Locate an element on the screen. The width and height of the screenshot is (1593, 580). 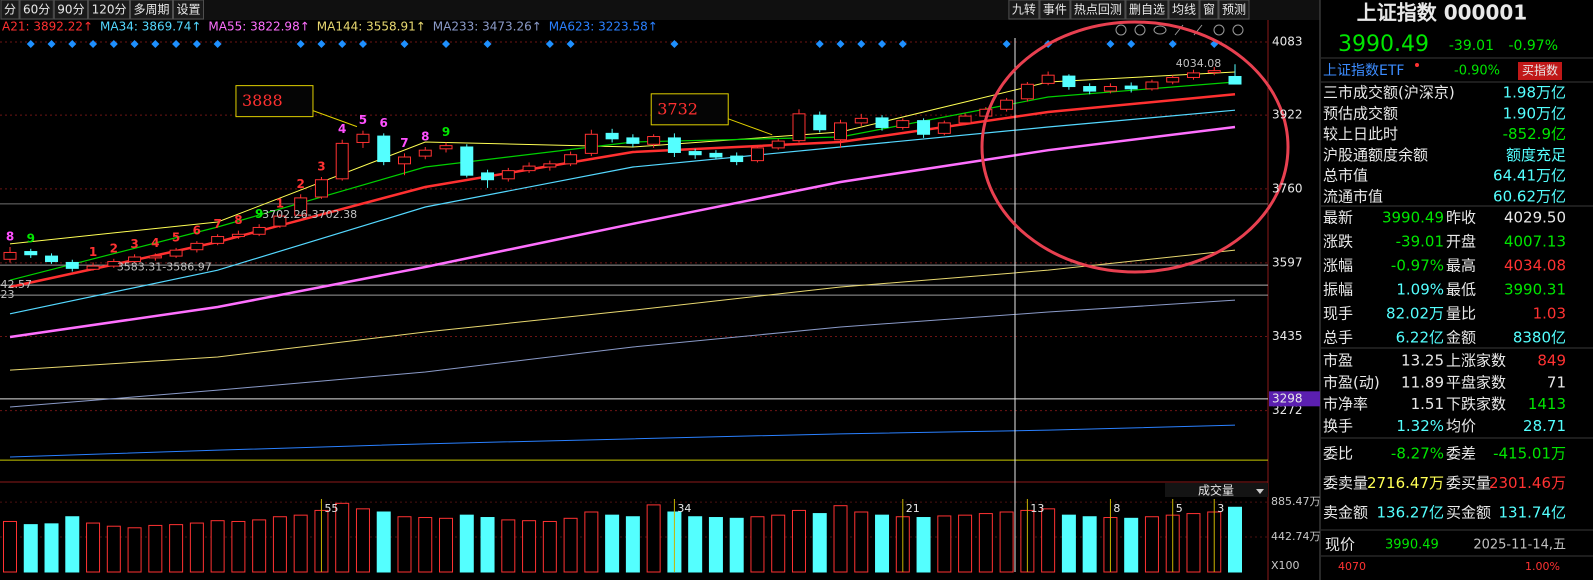
toolbar-button-label: 120分 is located at coordinates (109, 10).